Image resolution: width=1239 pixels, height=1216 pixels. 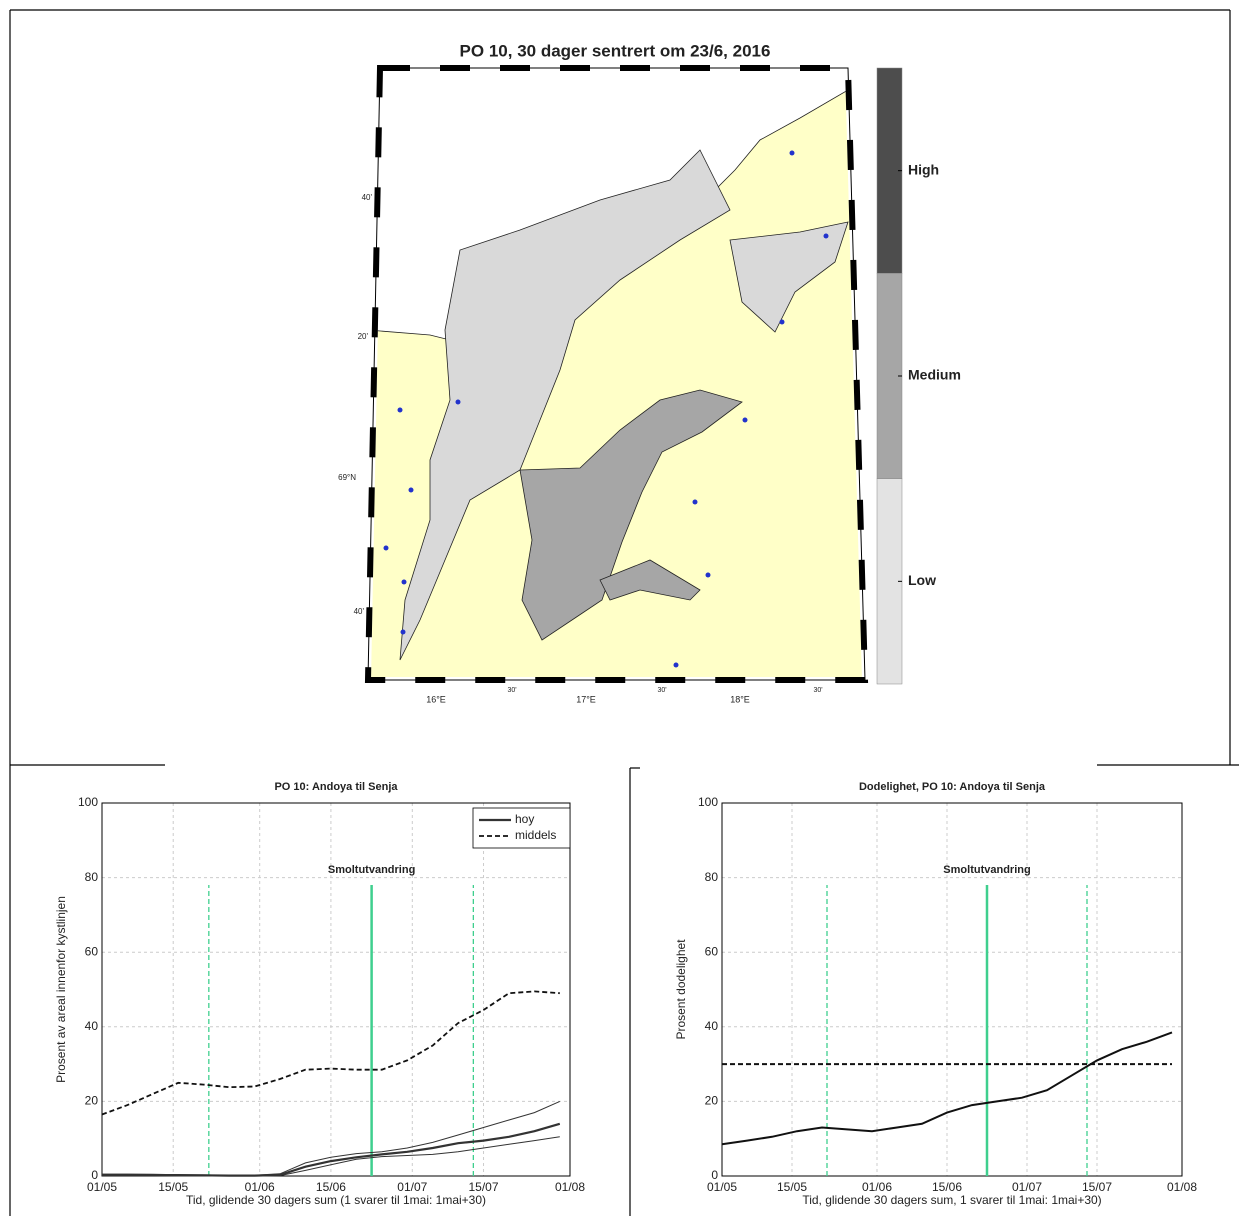 What do you see at coordinates (363, 336) in the screenshot?
I see `lat-label: 20'` at bounding box center [363, 336].